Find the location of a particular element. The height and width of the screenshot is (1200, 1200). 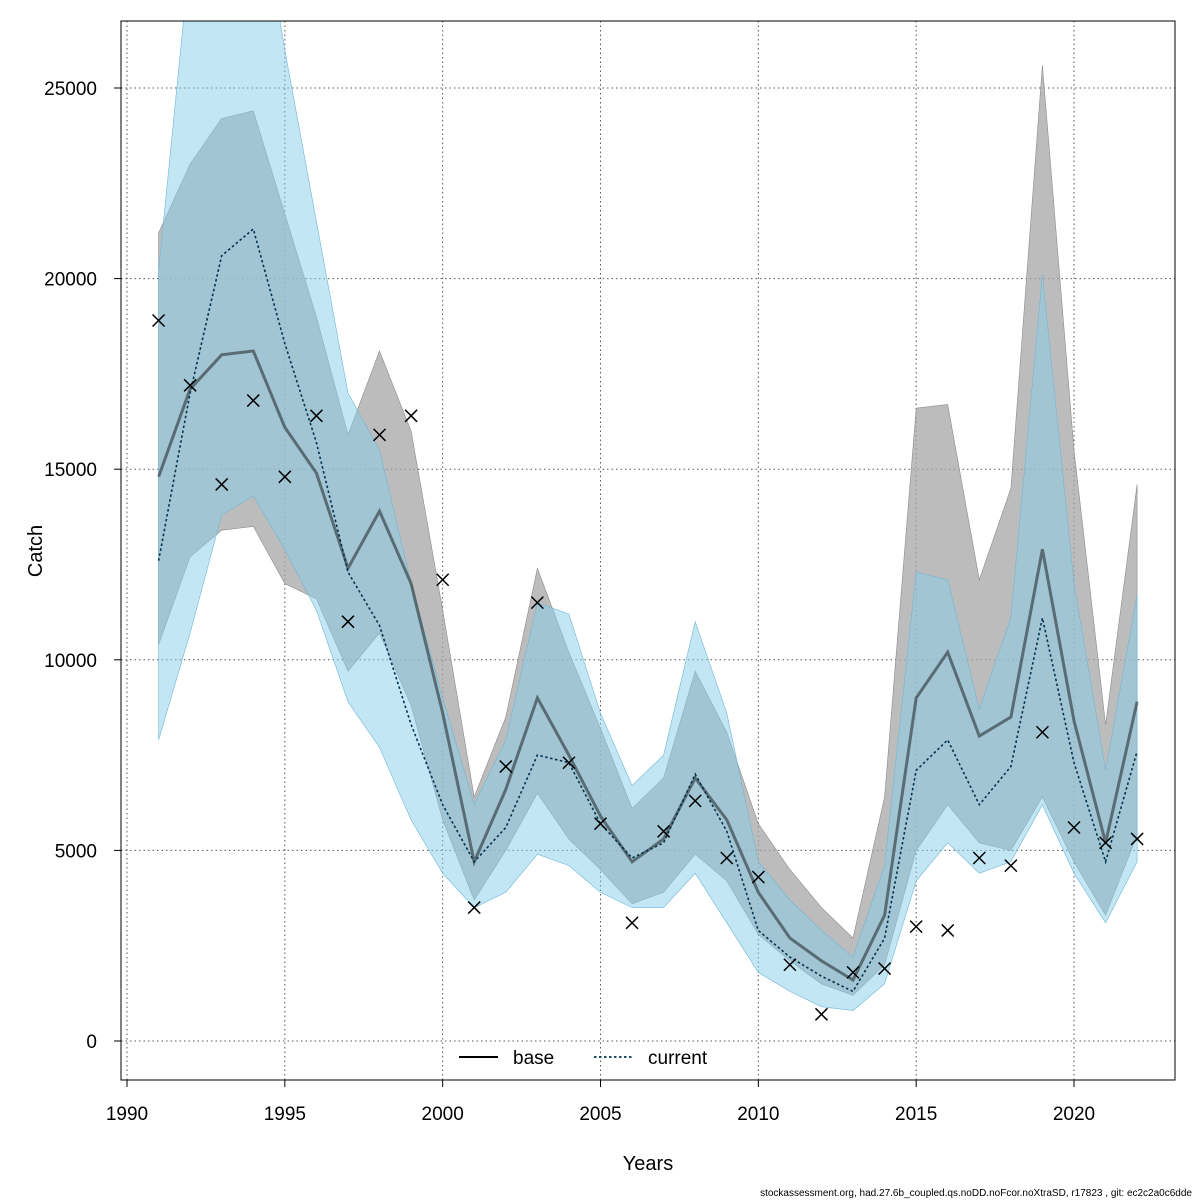

x-tick-label-2005: 2005 is located at coordinates (600, 1114).